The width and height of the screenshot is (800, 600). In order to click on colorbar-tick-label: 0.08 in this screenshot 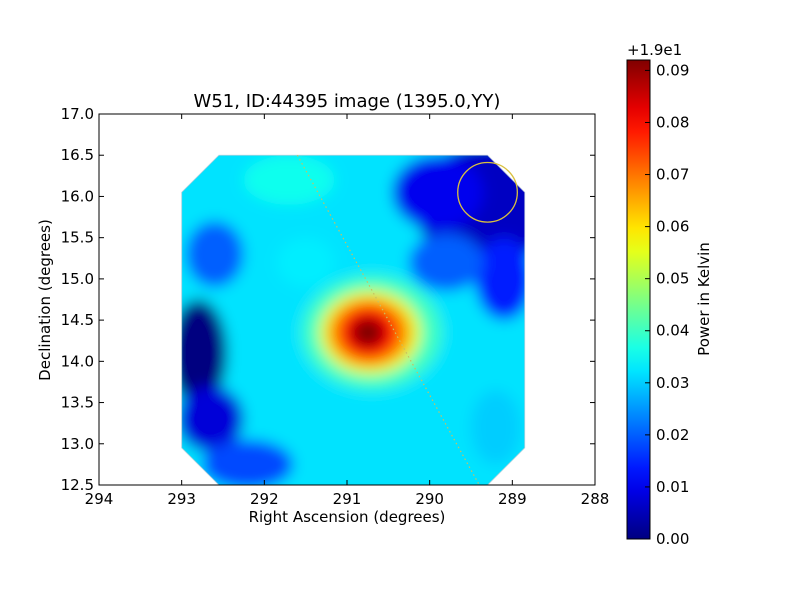, I will do `click(672, 122)`.